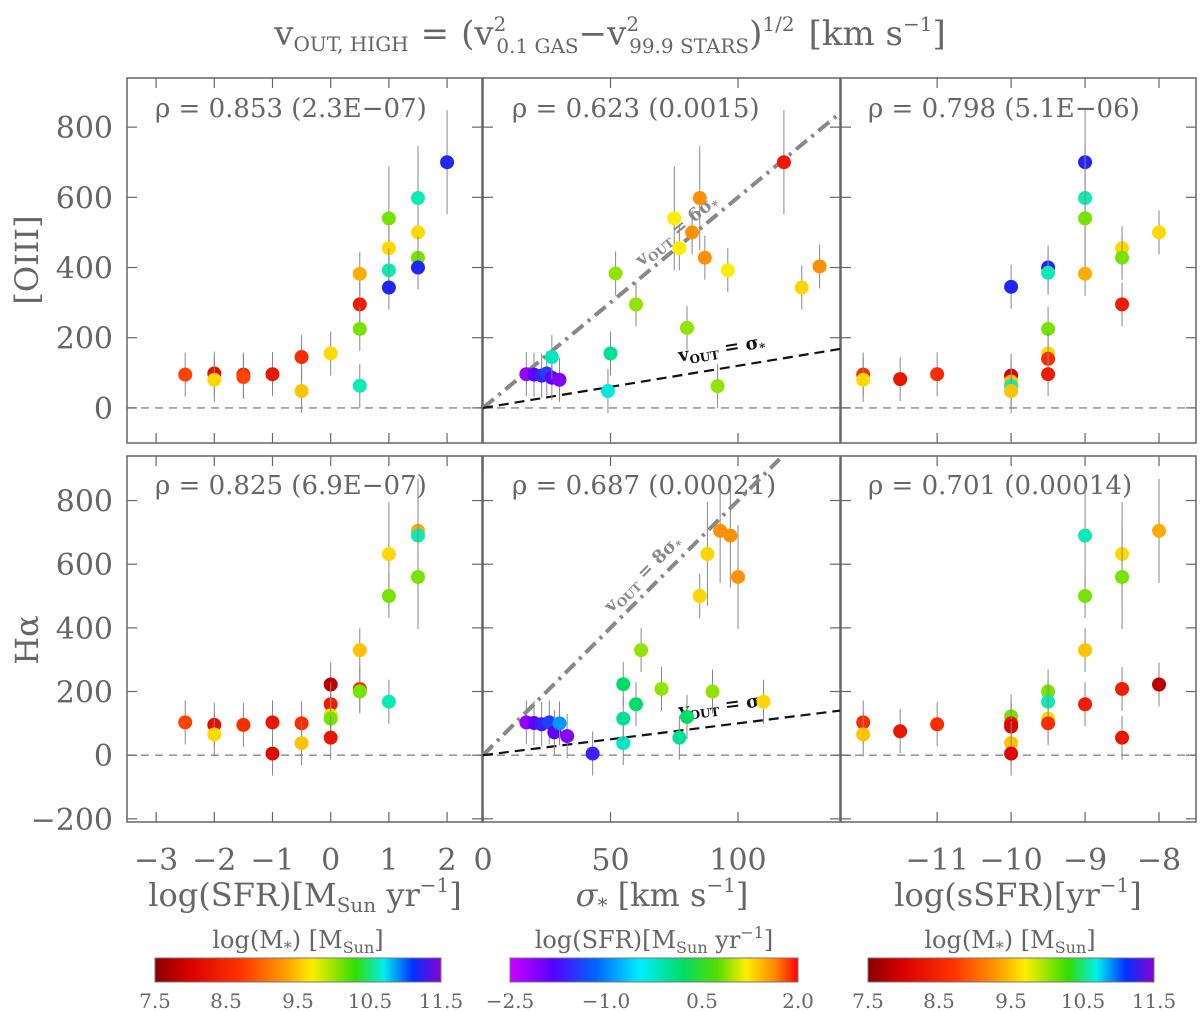 The image size is (1200, 1012). I want to click on panel-halpha-ssfr: ρ = 0.701 (0.00014) −11 −10 −9 −8, so click(1018, 666).